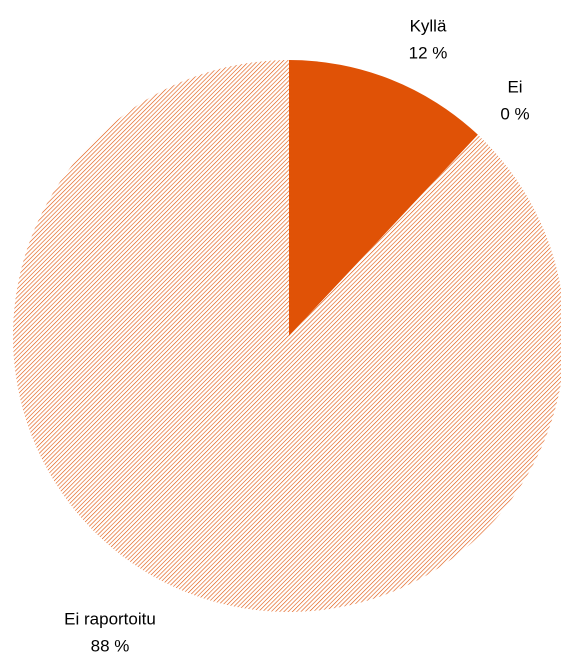 The height and width of the screenshot is (654, 561). Describe the element at coordinates (514, 86) in the screenshot. I see `slice-label: Ei` at that location.